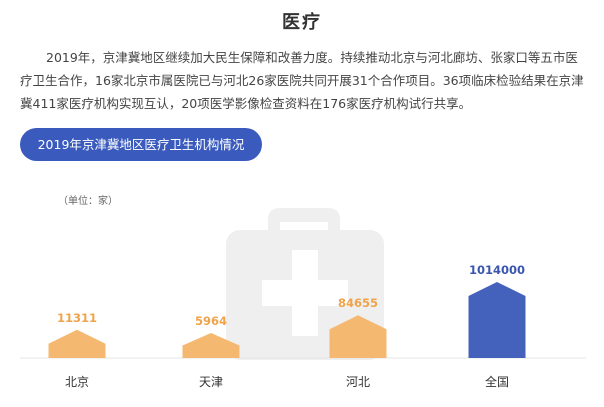 This screenshot has width=604, height=407. I want to click on value-label-hebei: 84655, so click(358, 303).